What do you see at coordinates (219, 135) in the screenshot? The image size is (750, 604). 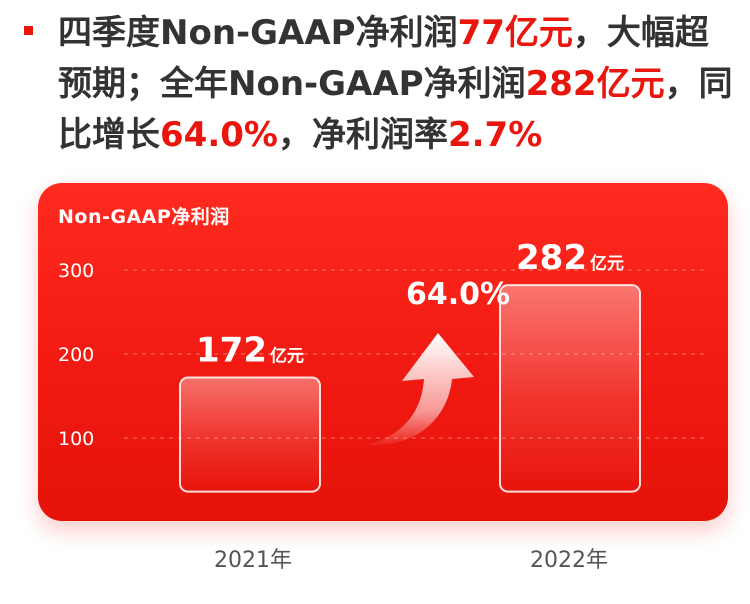 I see `headline-highlight-growth: 64.0%` at bounding box center [219, 135].